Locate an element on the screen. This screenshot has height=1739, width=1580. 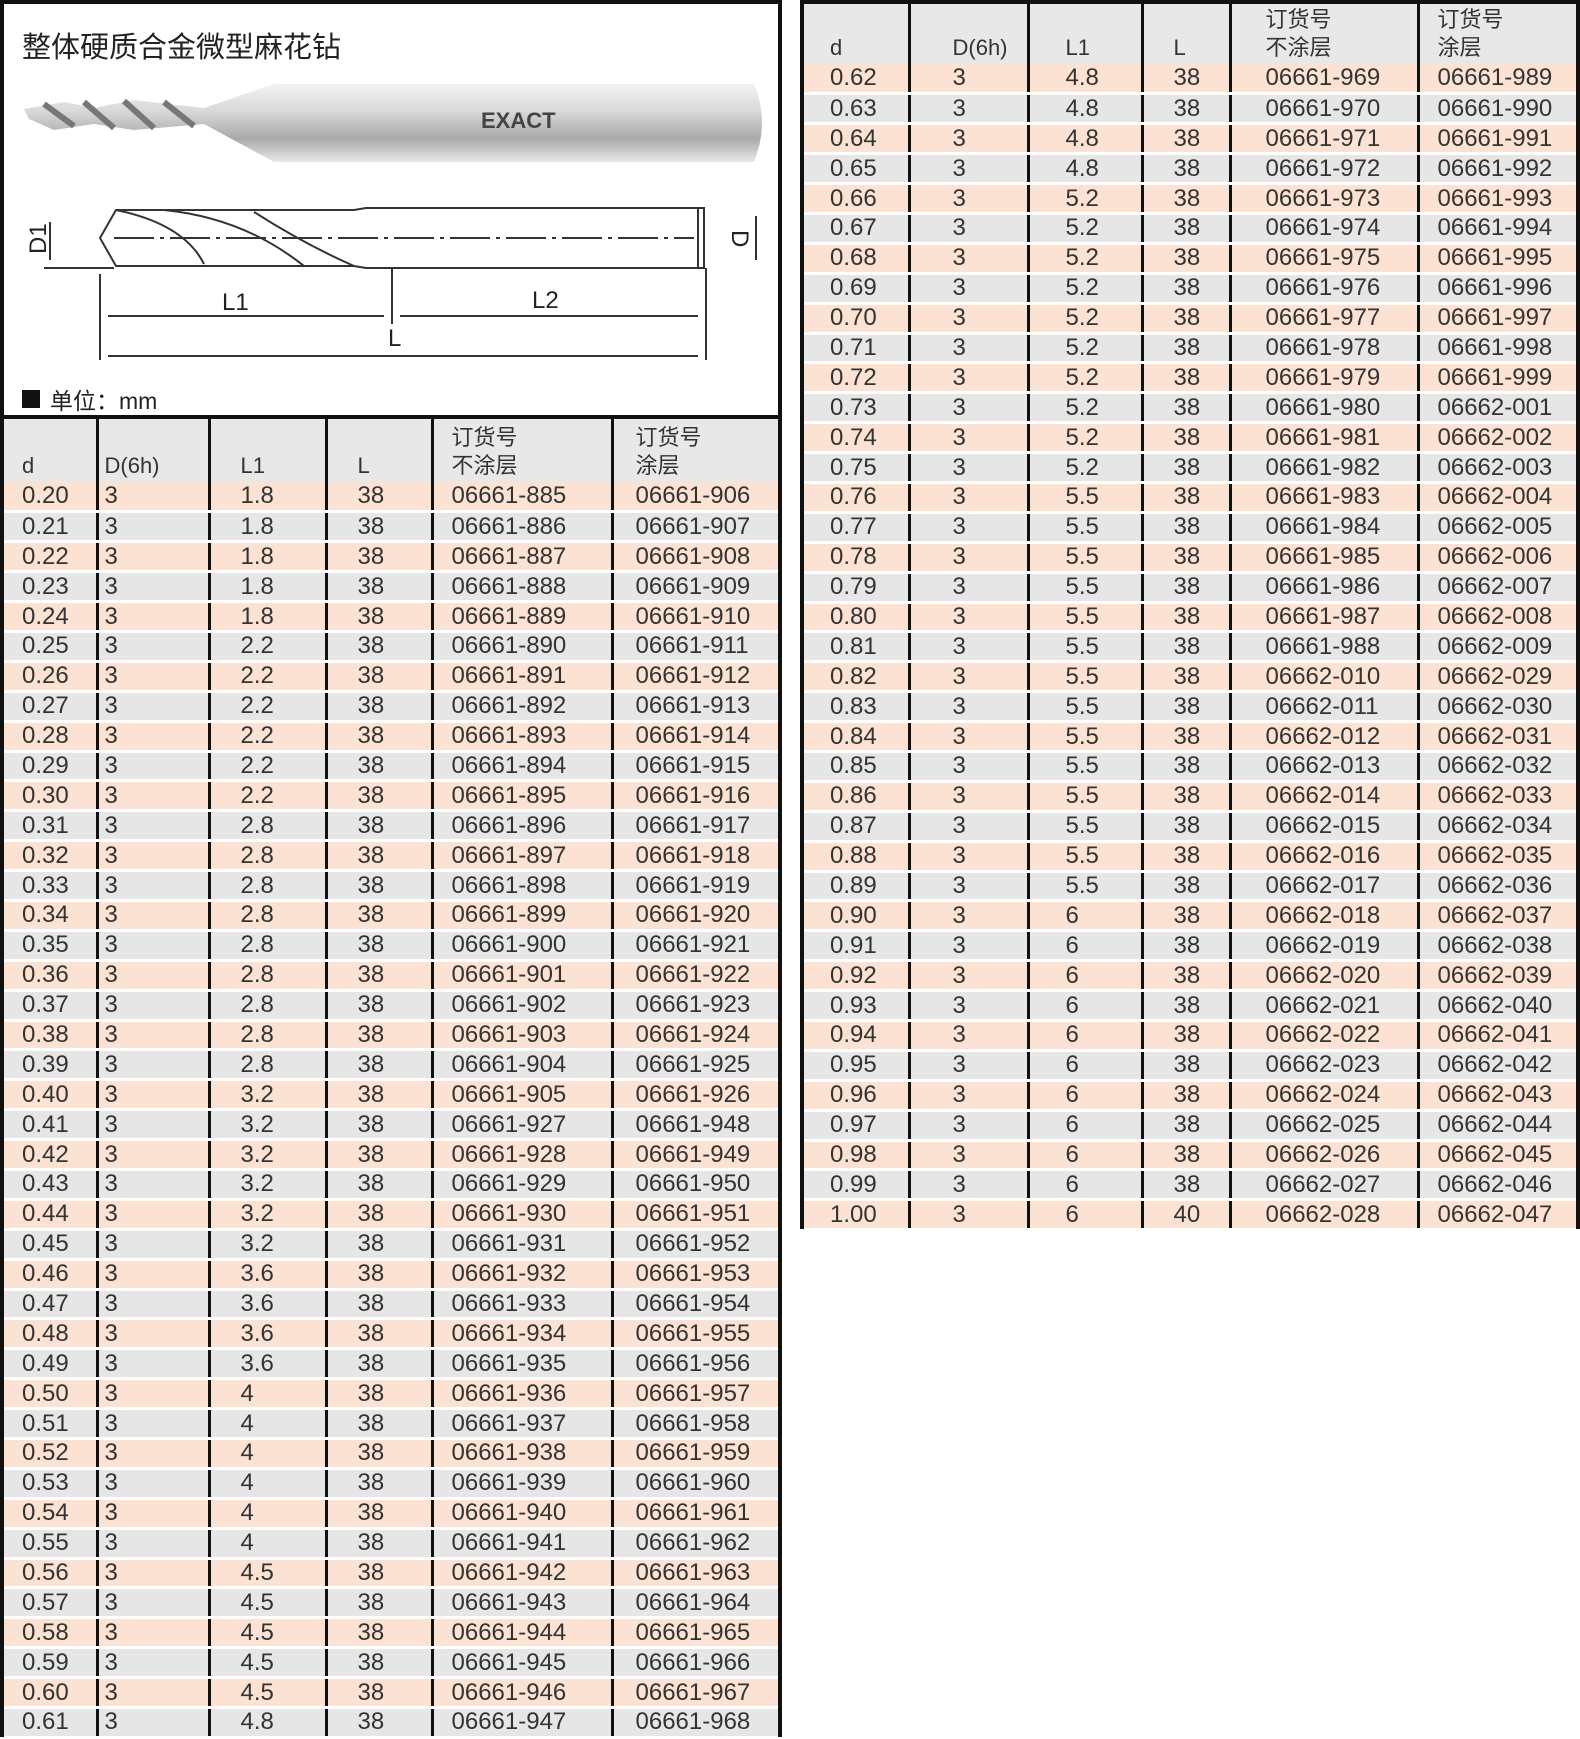
table-row: 0.72 3 5.2 38 06661-979 06661-999 is located at coordinates (1190, 378).